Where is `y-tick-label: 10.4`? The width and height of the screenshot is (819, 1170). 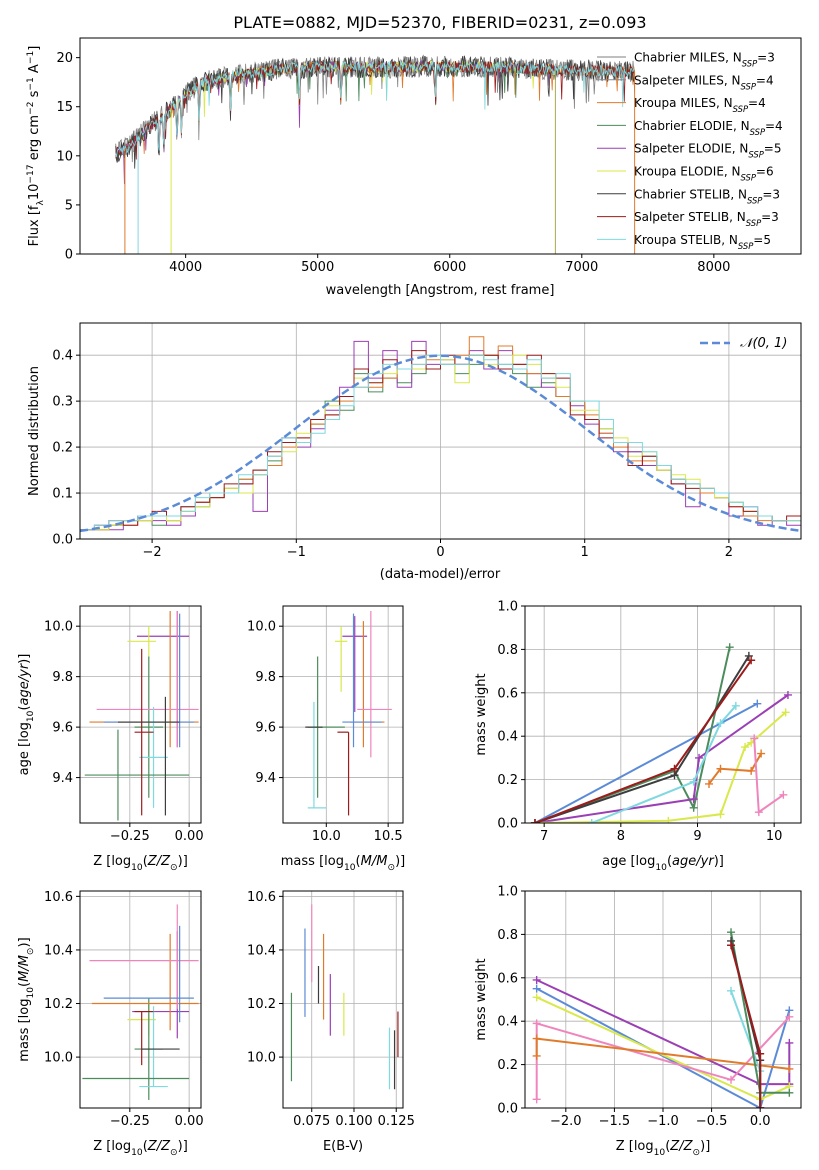 y-tick-label: 10.4 is located at coordinates (58, 950).